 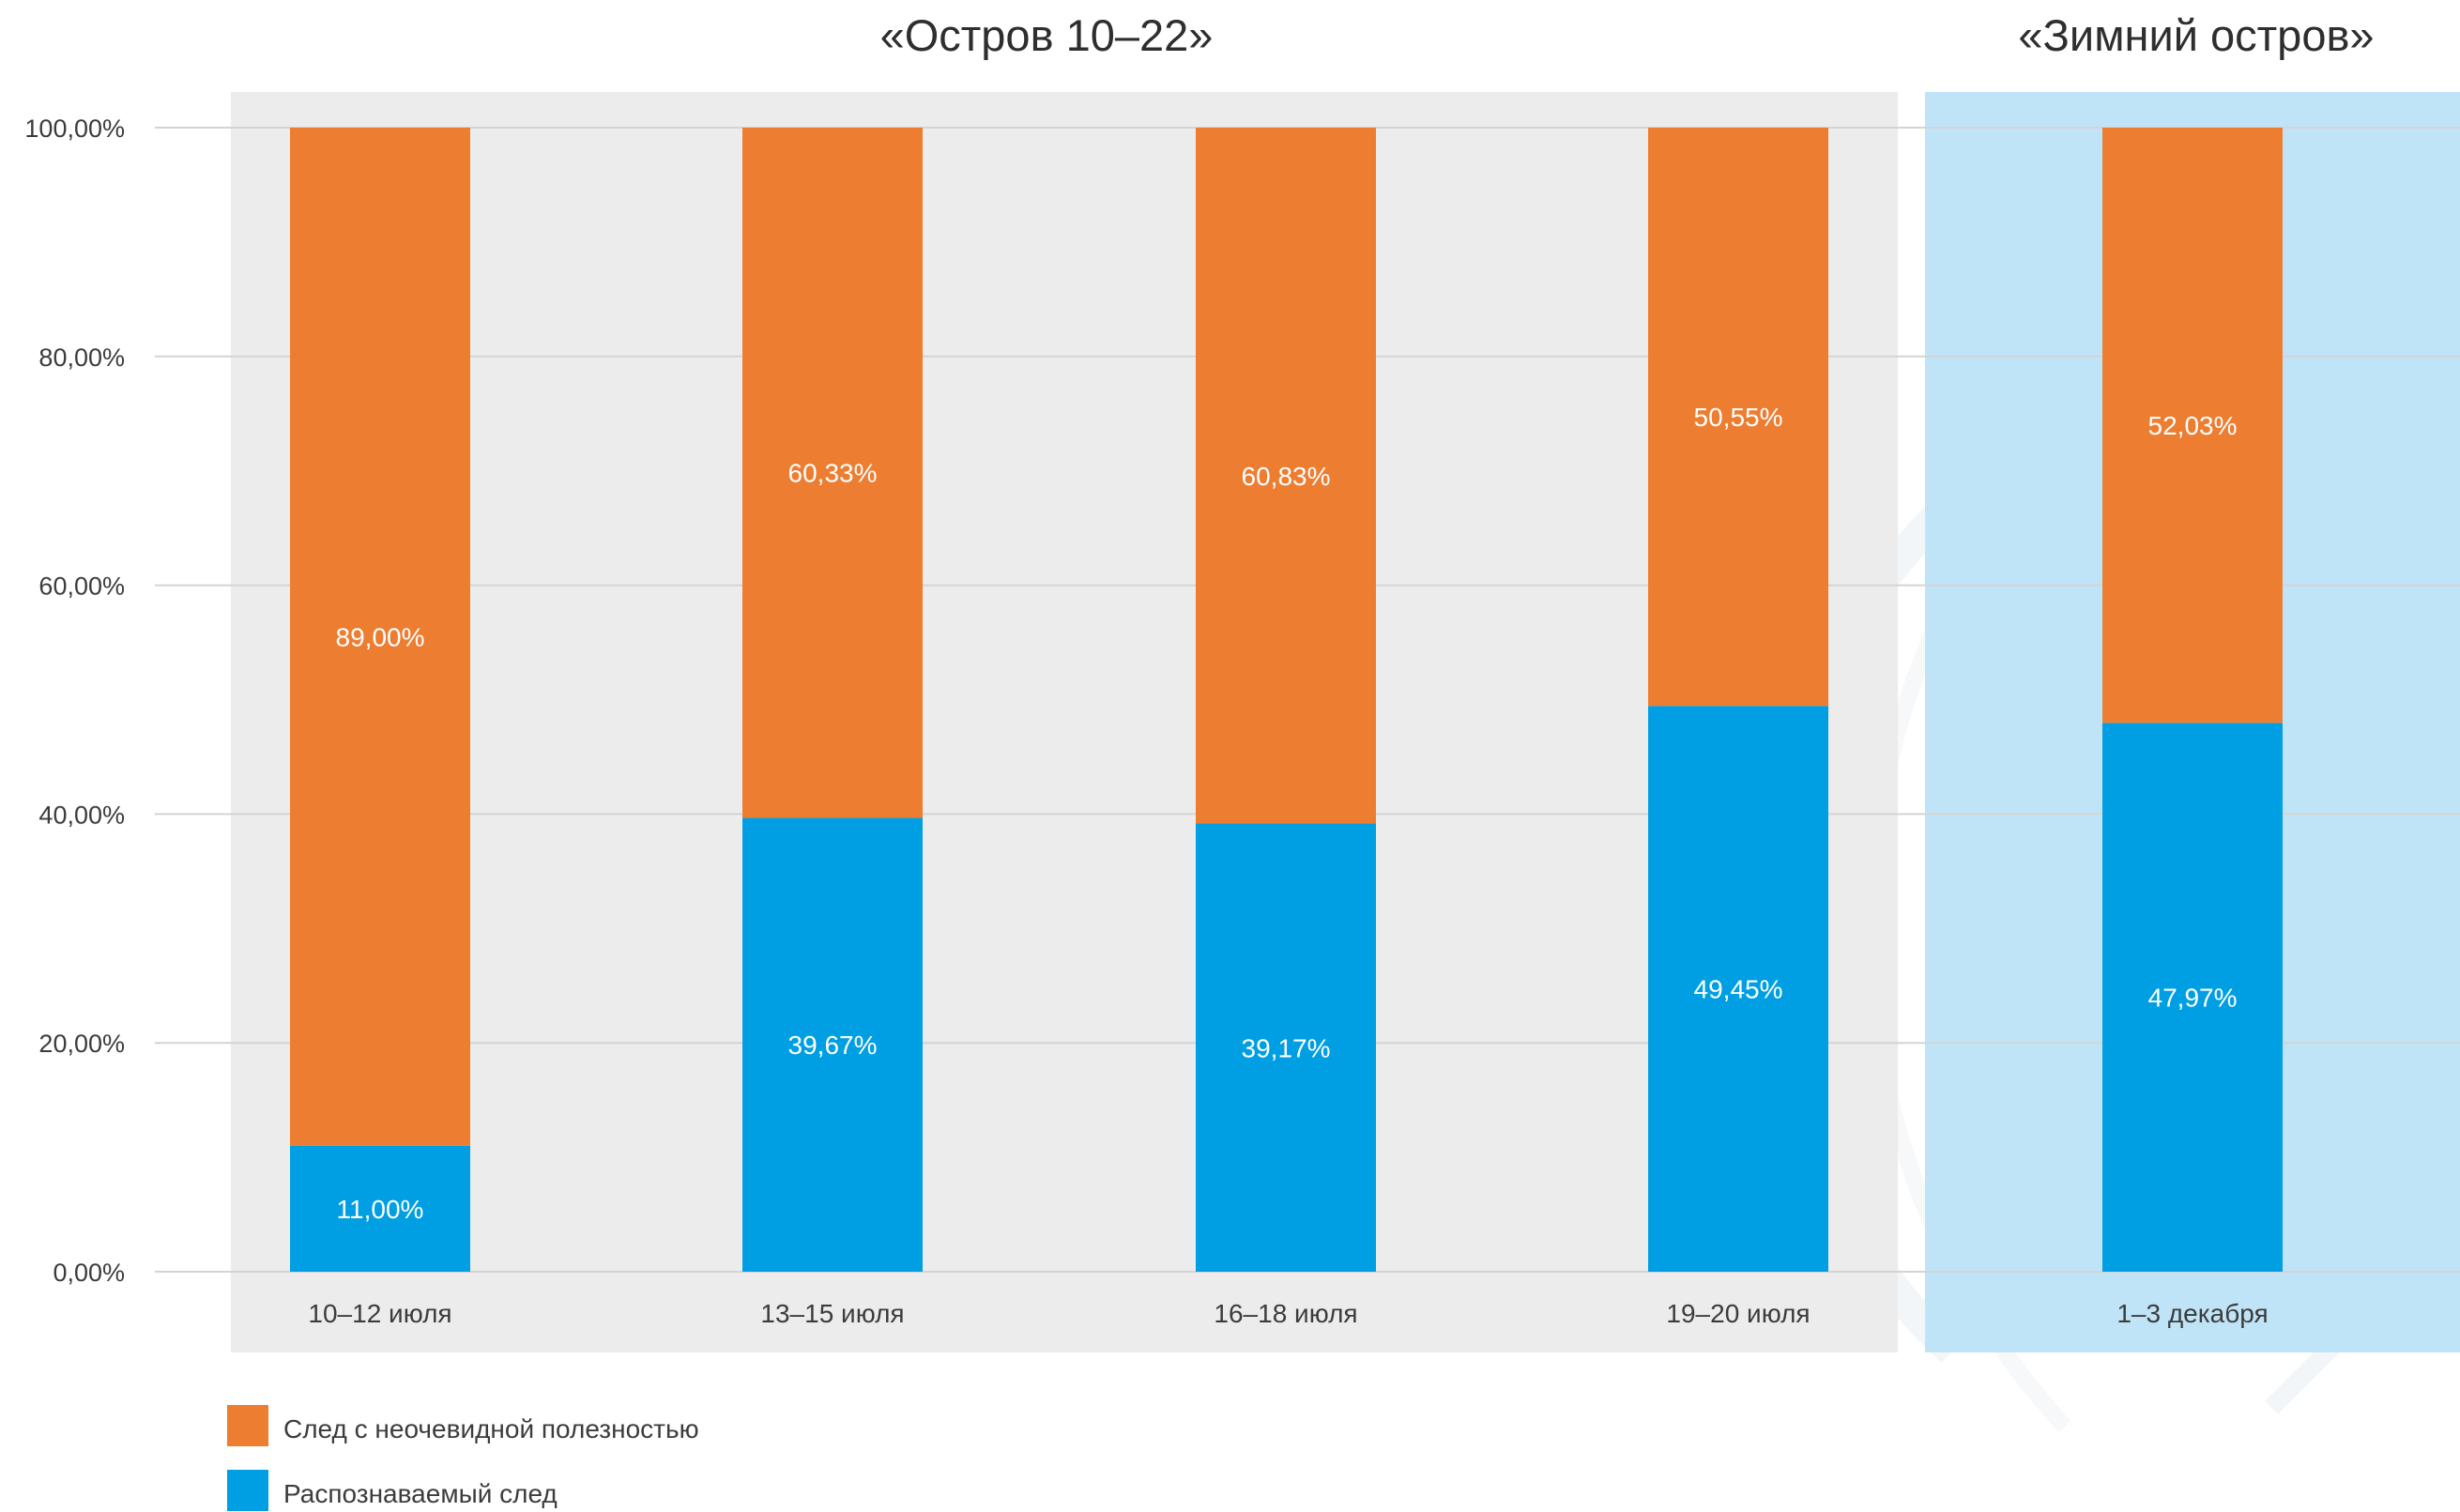 I want to click on legend-swatch-orange, so click(x=247, y=1425).